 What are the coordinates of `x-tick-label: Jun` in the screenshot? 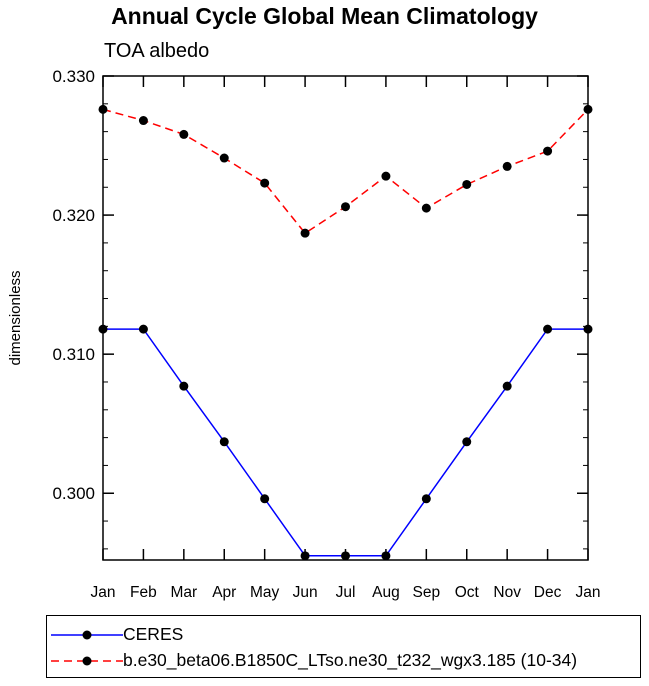 It's located at (305, 592).